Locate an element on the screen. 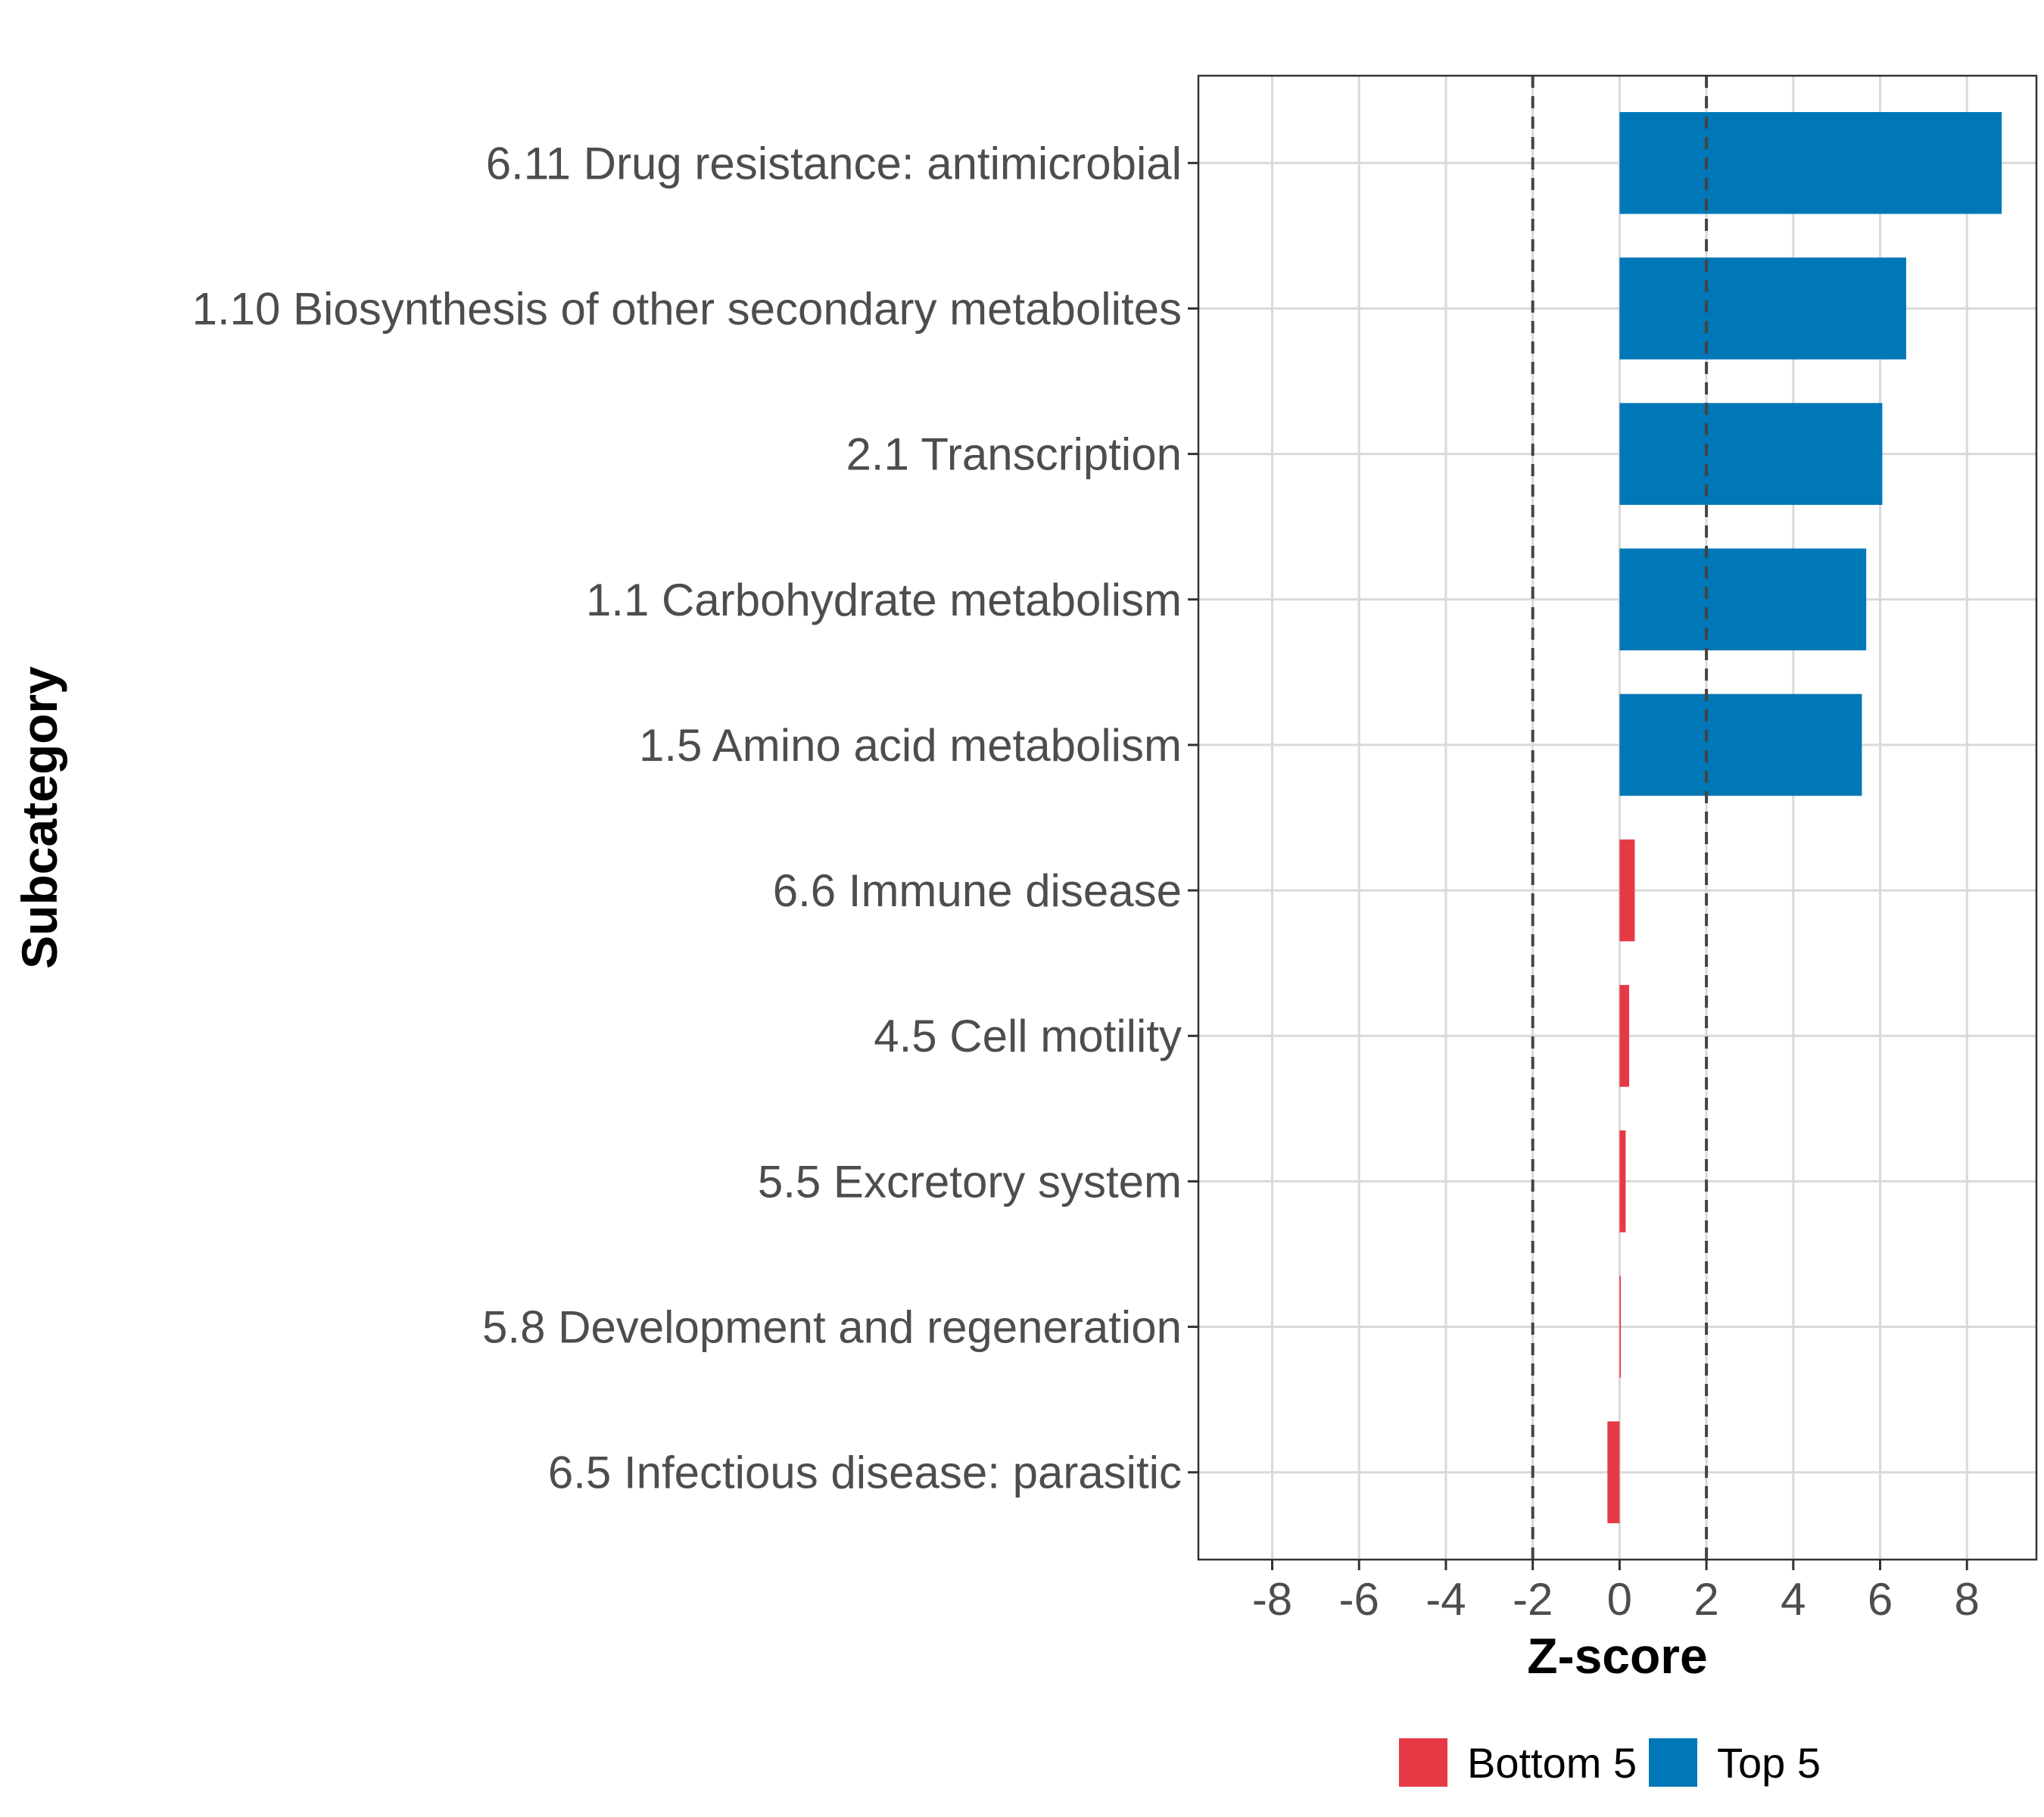 The width and height of the screenshot is (2044, 1817). y-axis-title: Subcategory is located at coordinates (39, 818).